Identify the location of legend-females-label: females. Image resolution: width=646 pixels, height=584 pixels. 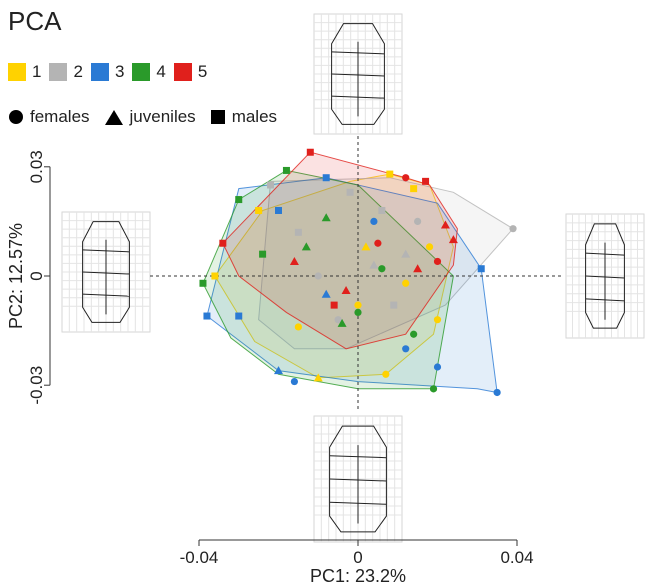
(60, 116).